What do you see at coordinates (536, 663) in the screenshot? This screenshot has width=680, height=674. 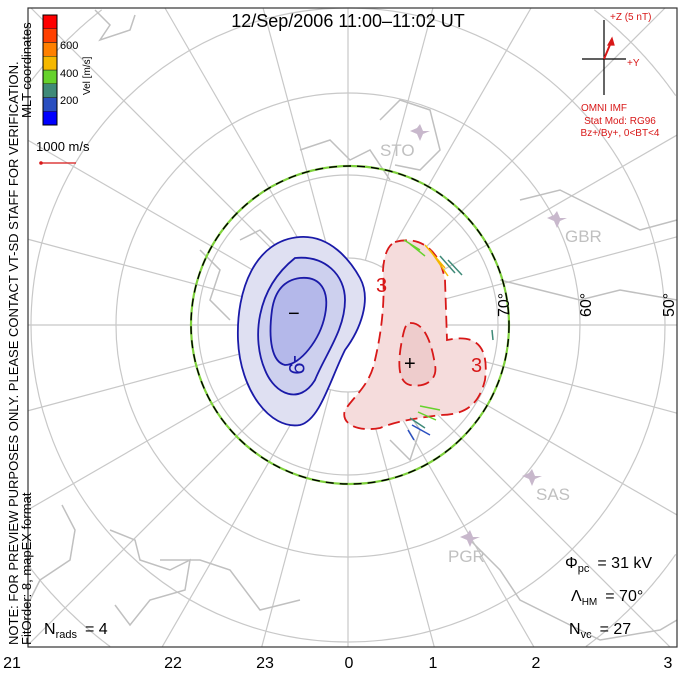 I see `mlt-label-2: 2` at bounding box center [536, 663].